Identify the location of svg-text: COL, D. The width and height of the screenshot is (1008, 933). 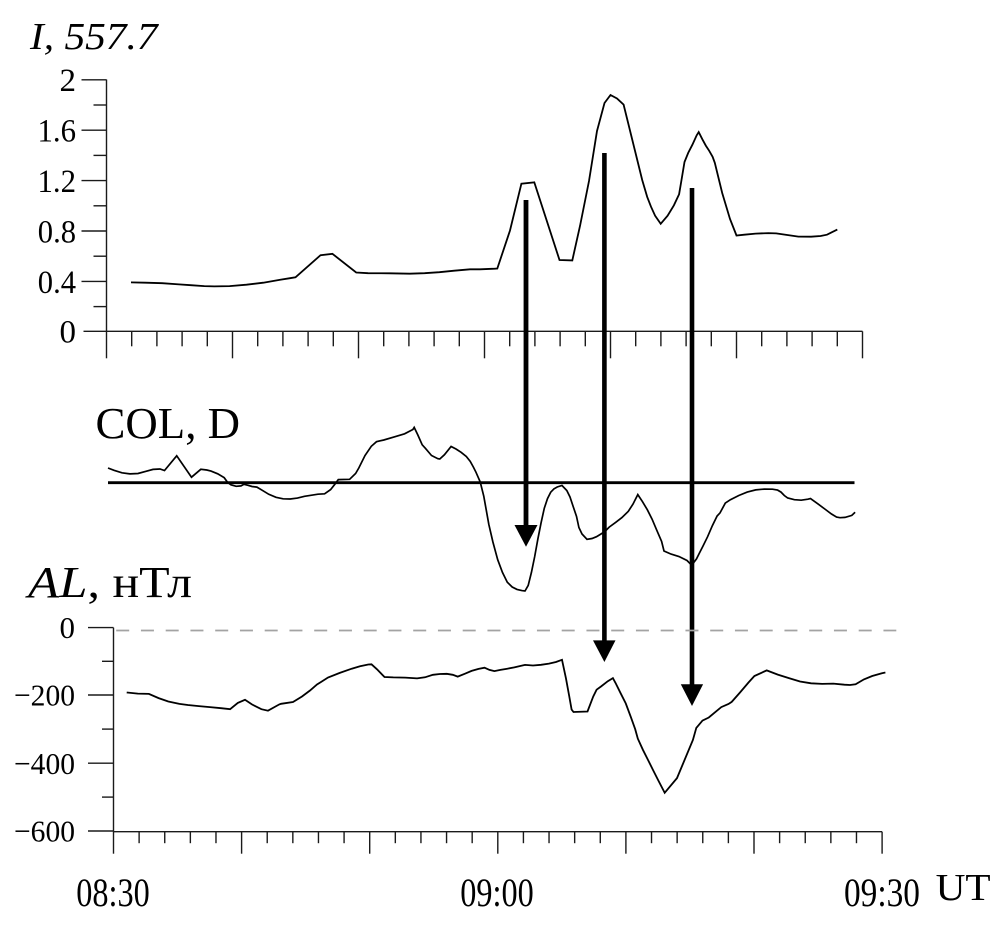
(168, 423).